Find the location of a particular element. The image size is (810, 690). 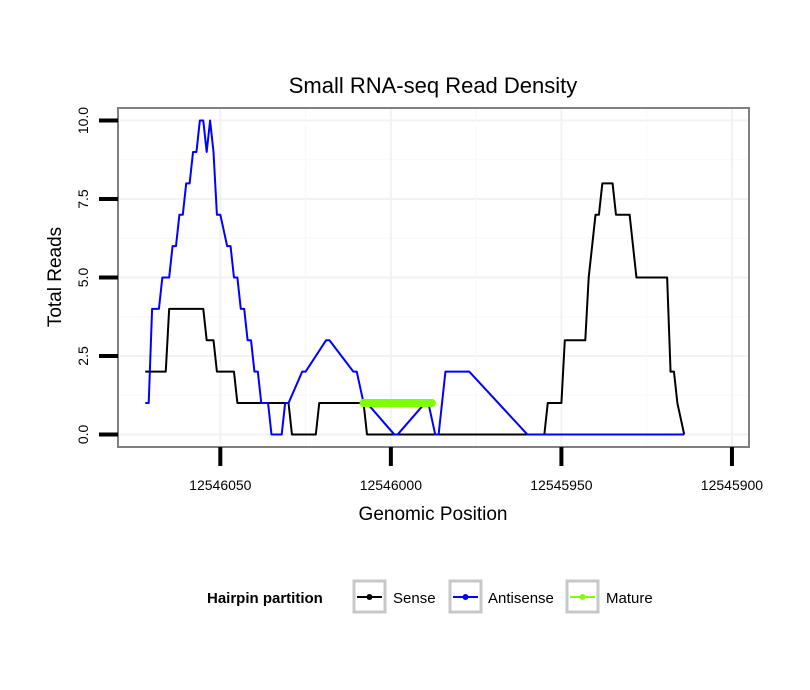

legend-label-sense: Sense is located at coordinates (414, 598).